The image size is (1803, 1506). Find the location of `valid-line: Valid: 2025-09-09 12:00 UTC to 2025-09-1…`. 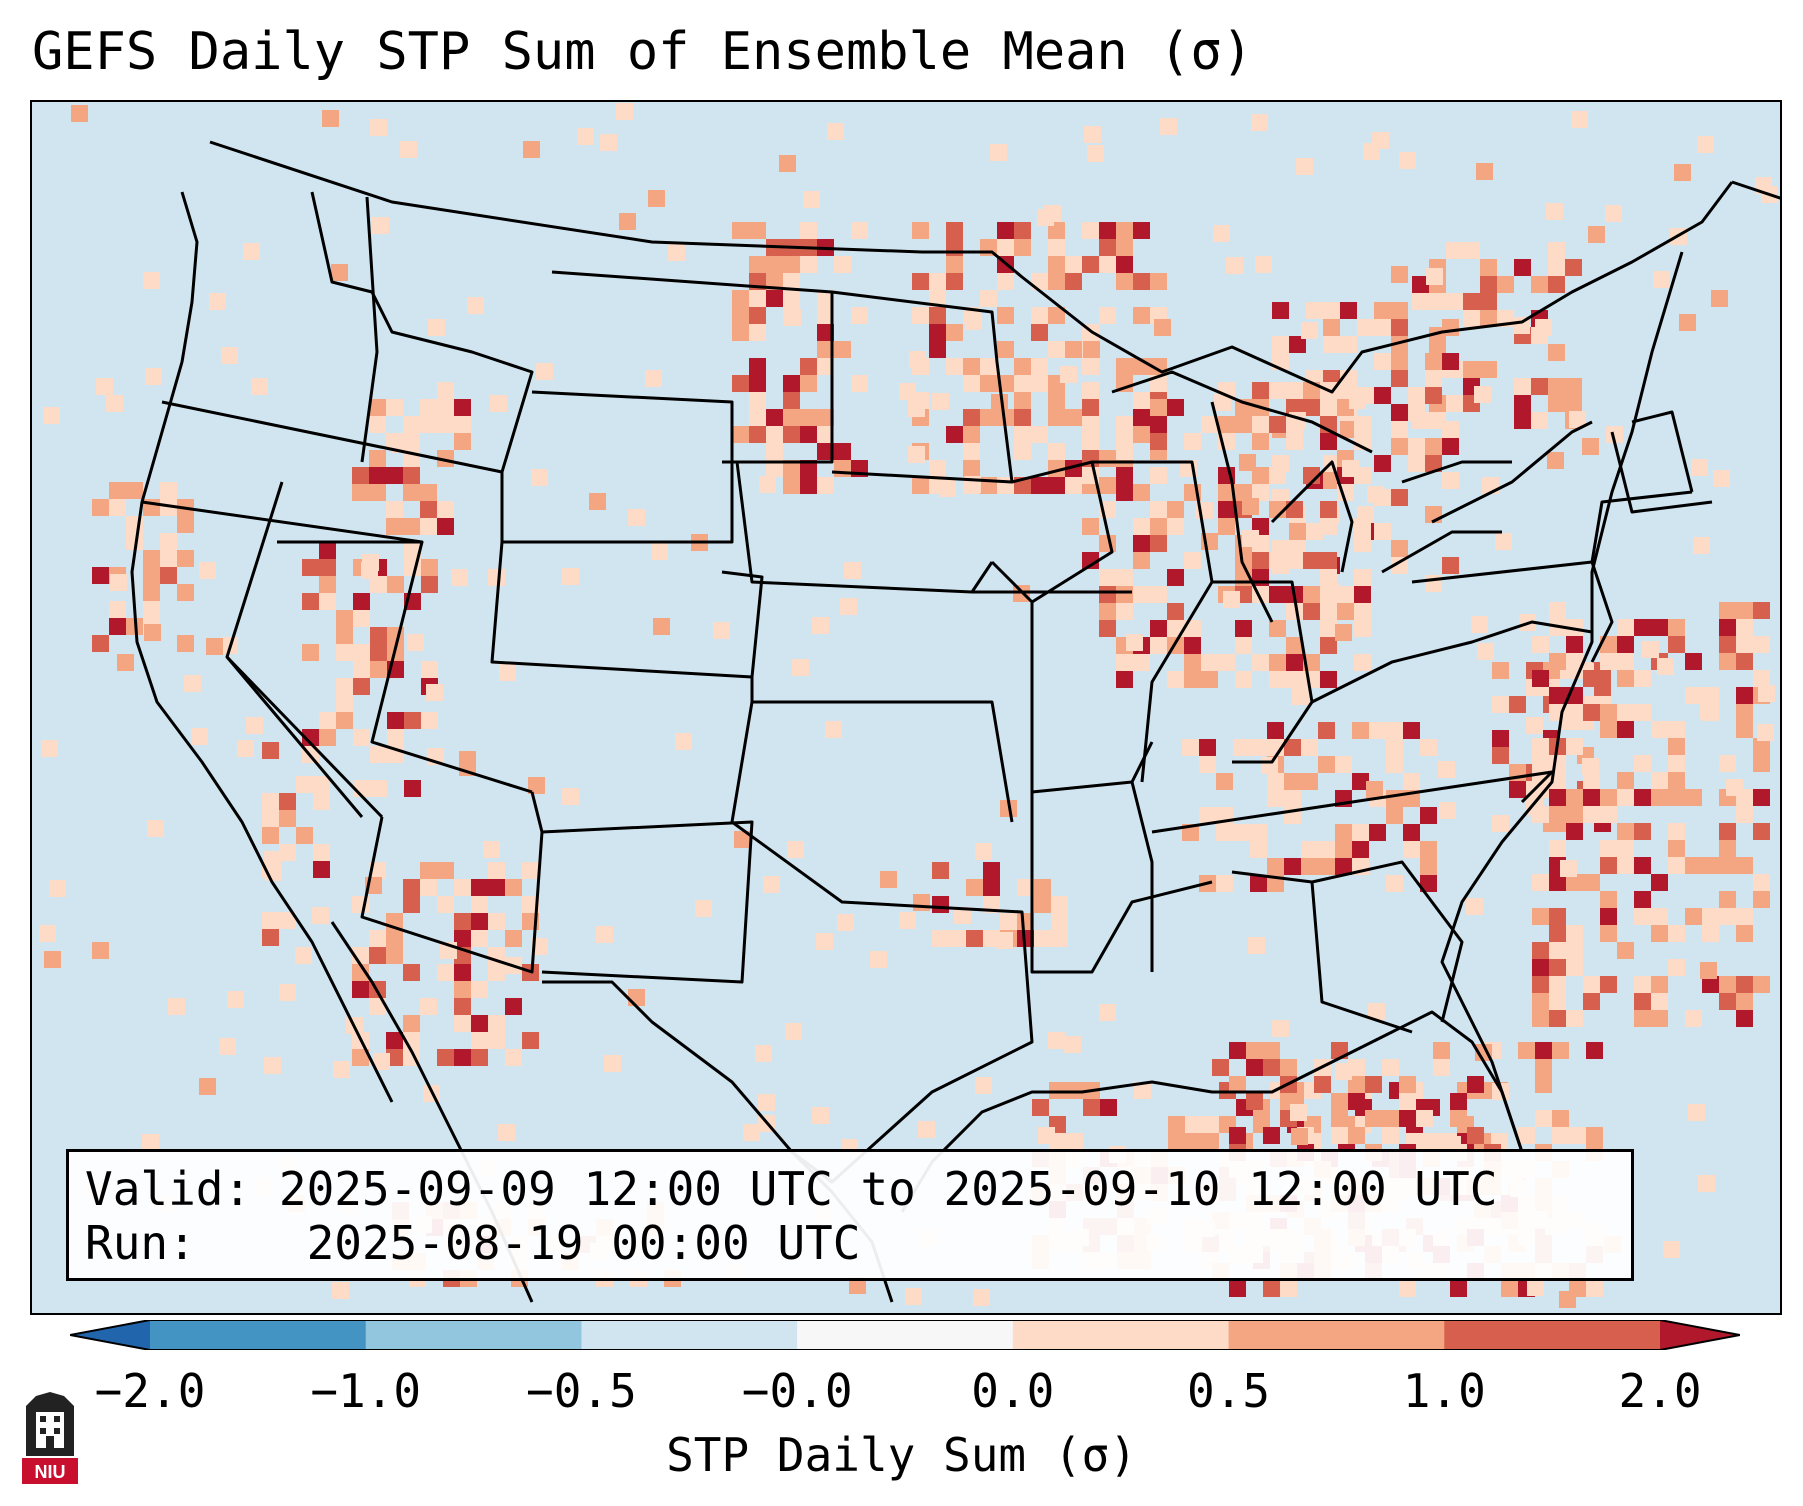

valid-line: Valid: 2025-09-09 12:00 UTC to 2025-09-1… is located at coordinates (858, 1189).